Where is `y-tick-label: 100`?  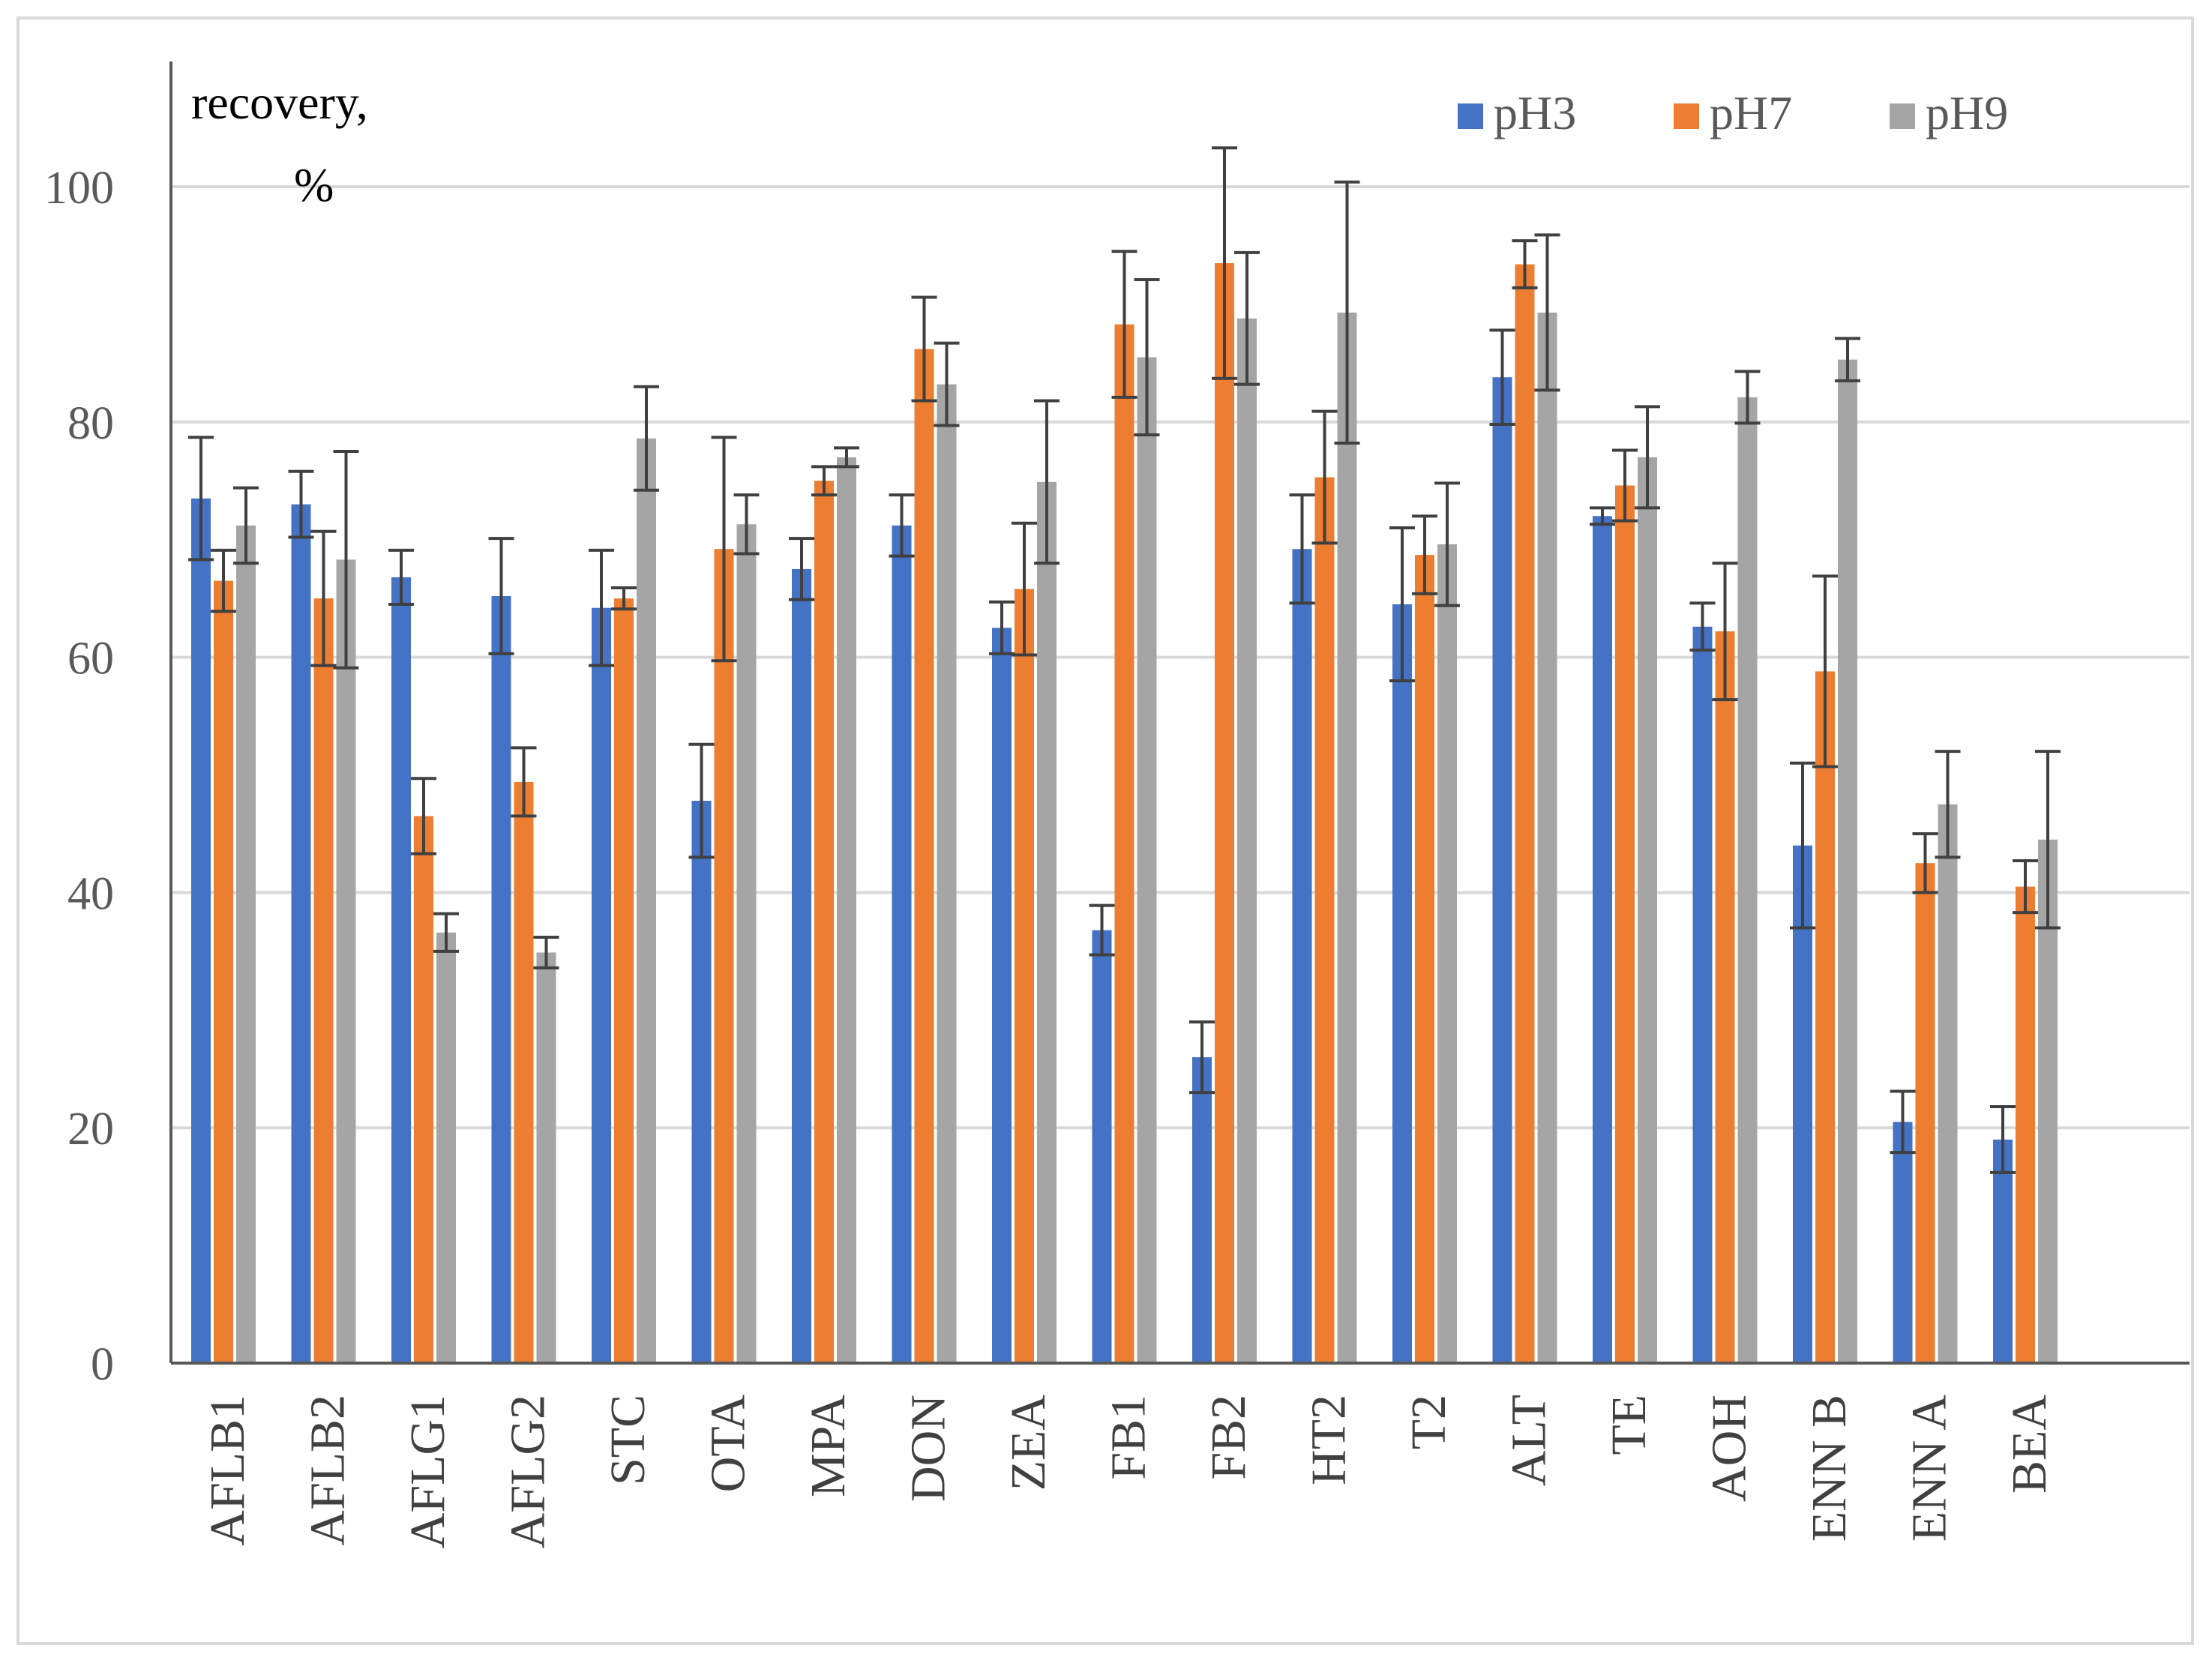
y-tick-label: 100 is located at coordinates (79, 188).